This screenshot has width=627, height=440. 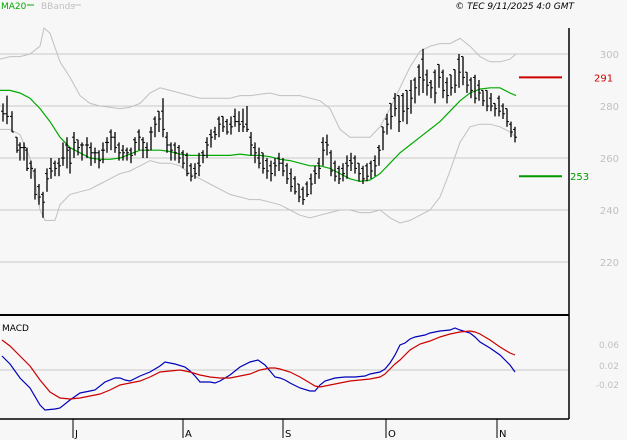 I want to click on y-tick-label: 300, so click(x=609, y=55).